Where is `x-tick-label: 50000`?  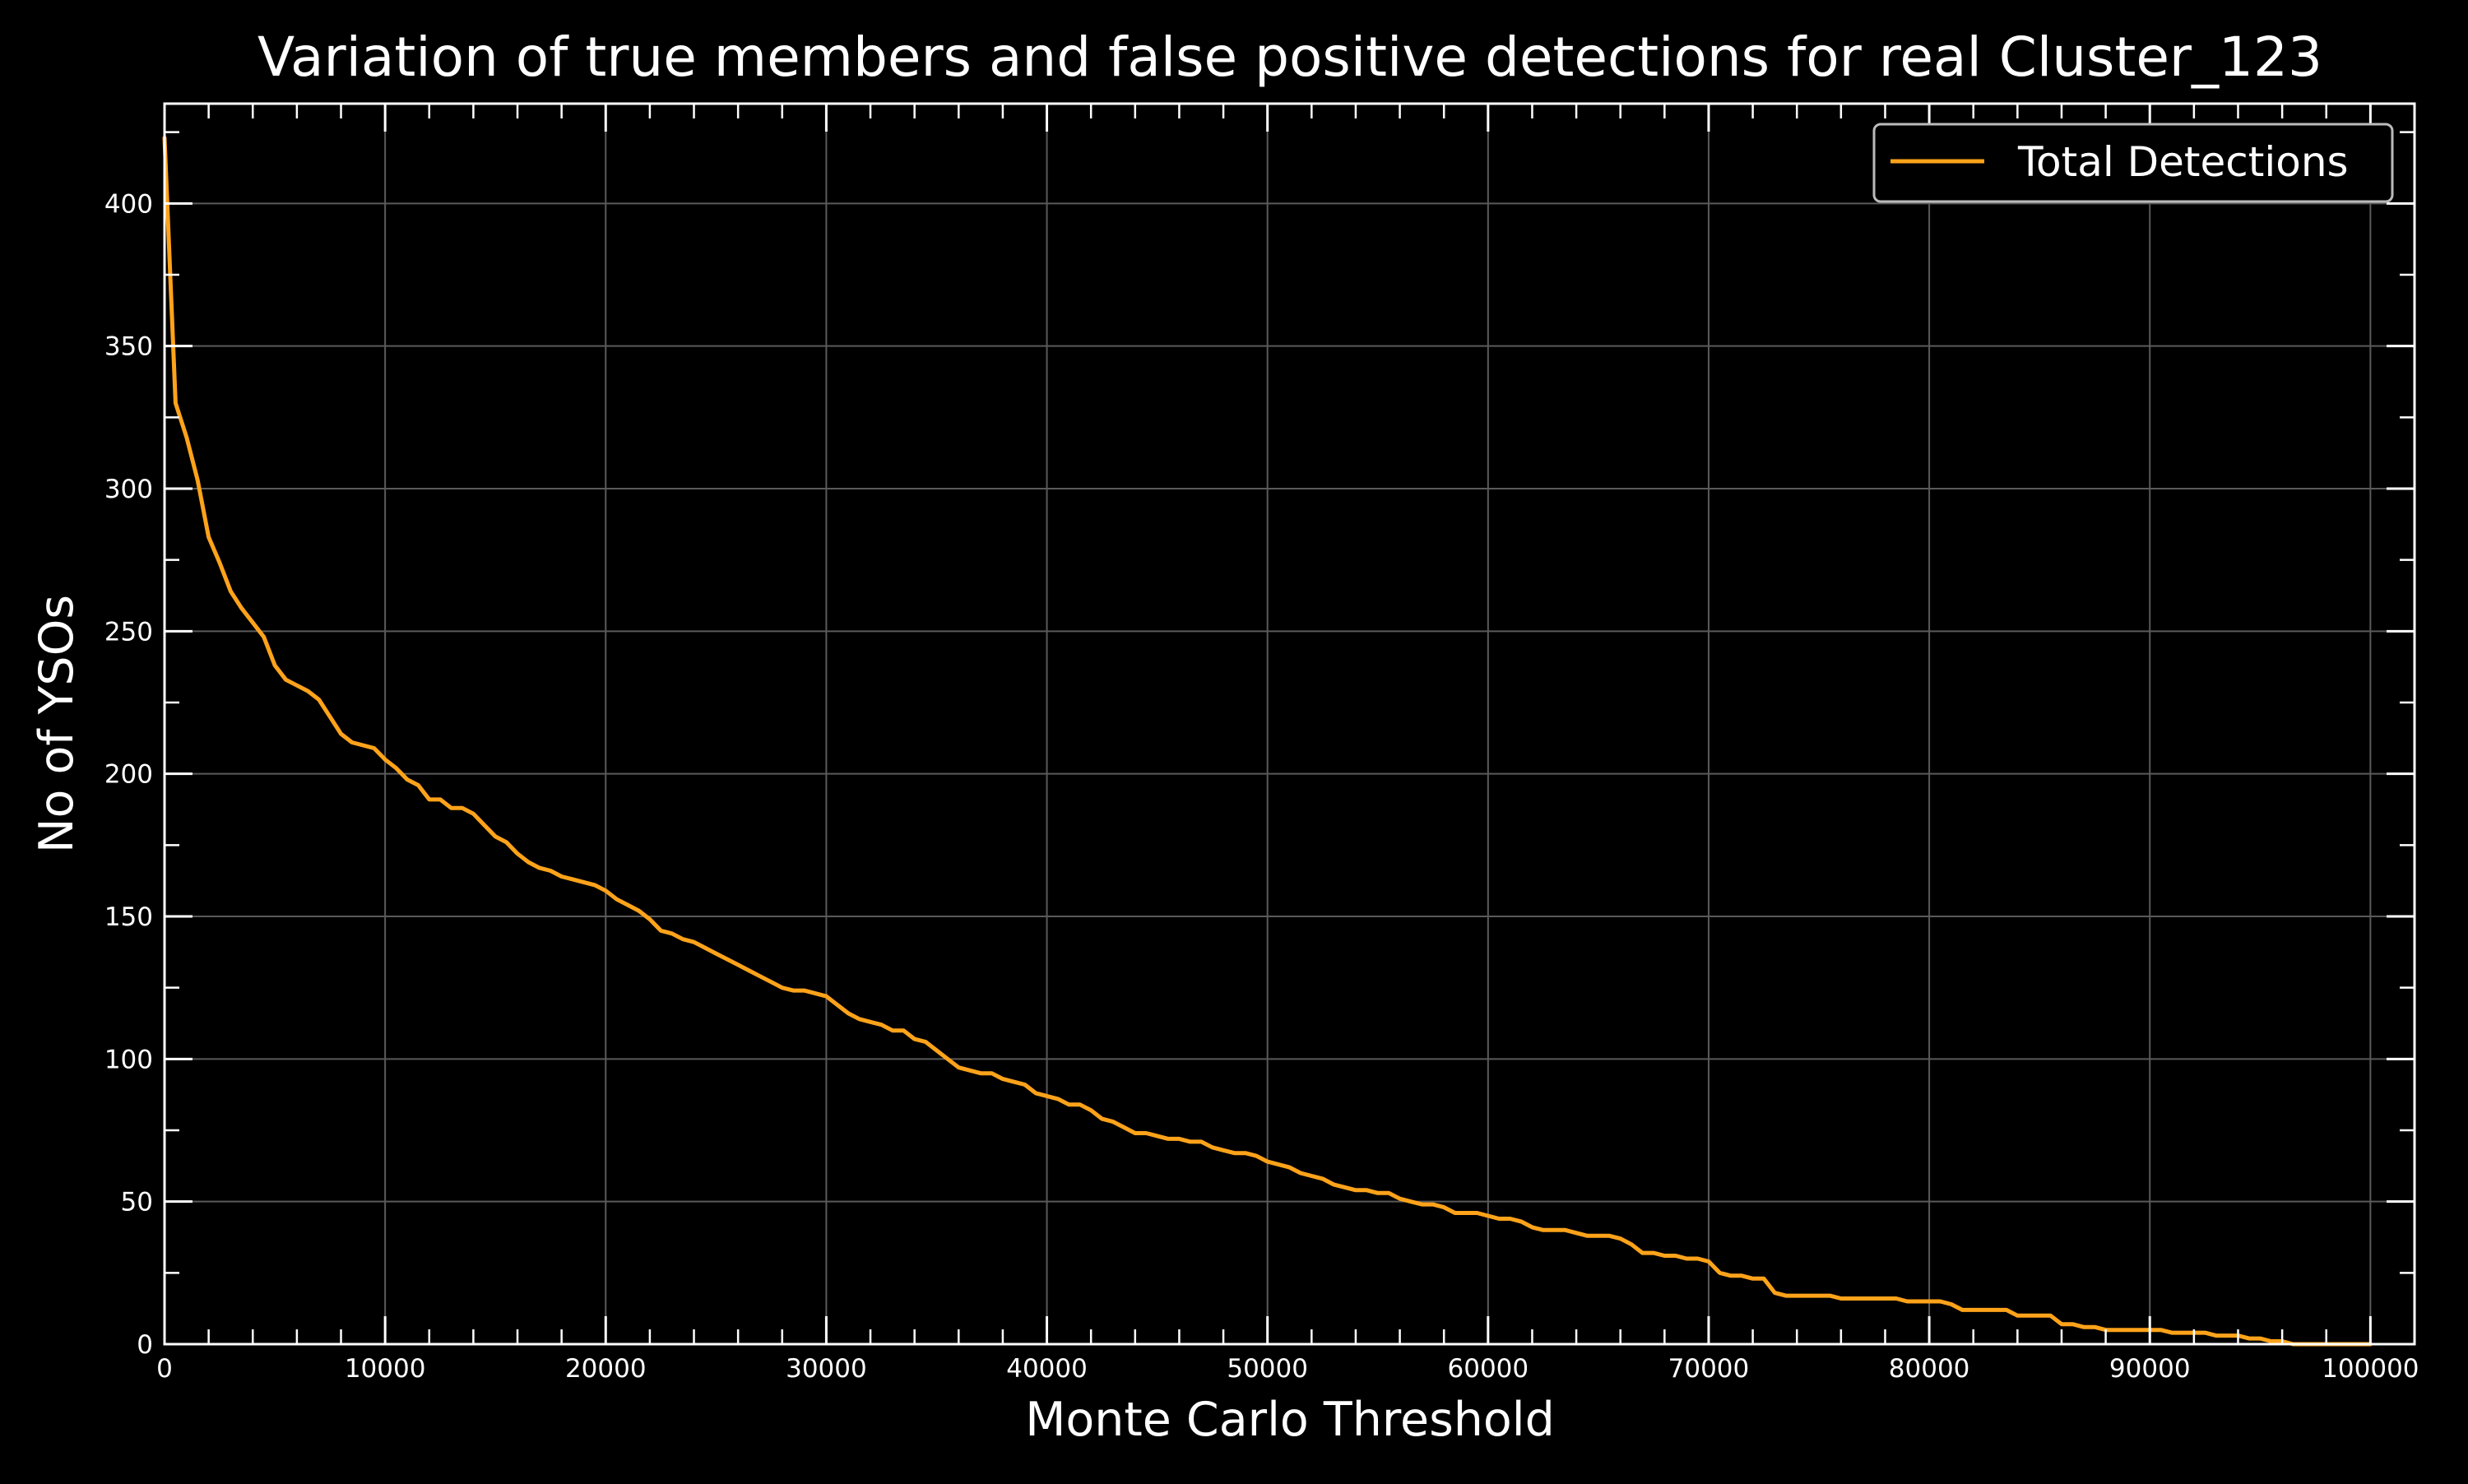 x-tick-label: 50000 is located at coordinates (1267, 1369).